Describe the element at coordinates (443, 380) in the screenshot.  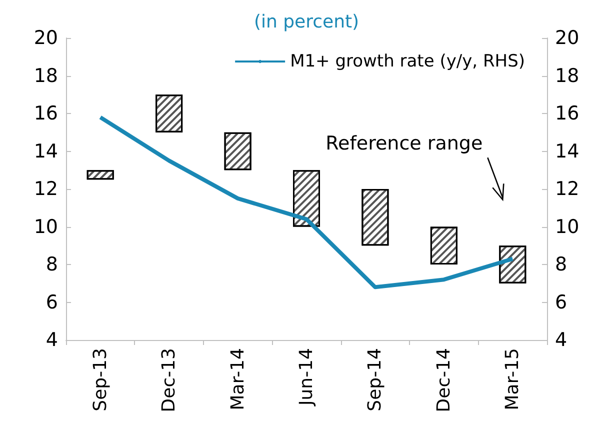
I see `x-tick-label: Dec-14` at that location.